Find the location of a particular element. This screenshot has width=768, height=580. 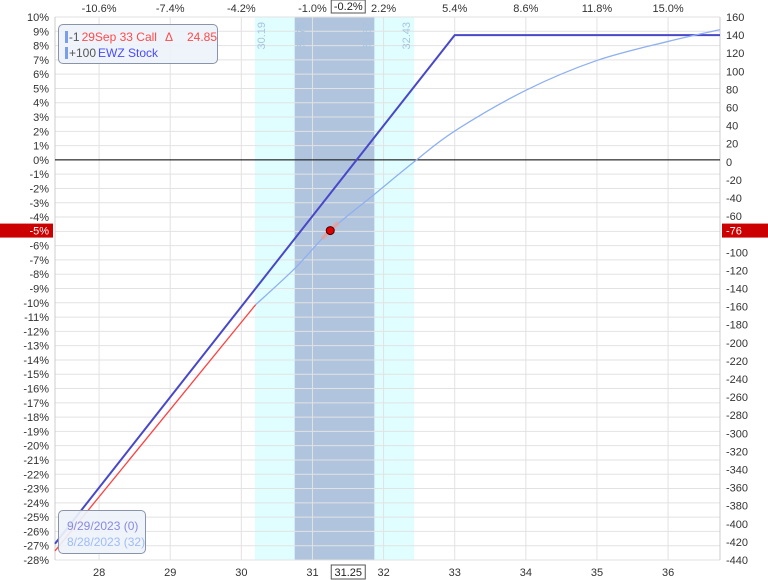

right-axis-tick: 20 is located at coordinates (732, 145).